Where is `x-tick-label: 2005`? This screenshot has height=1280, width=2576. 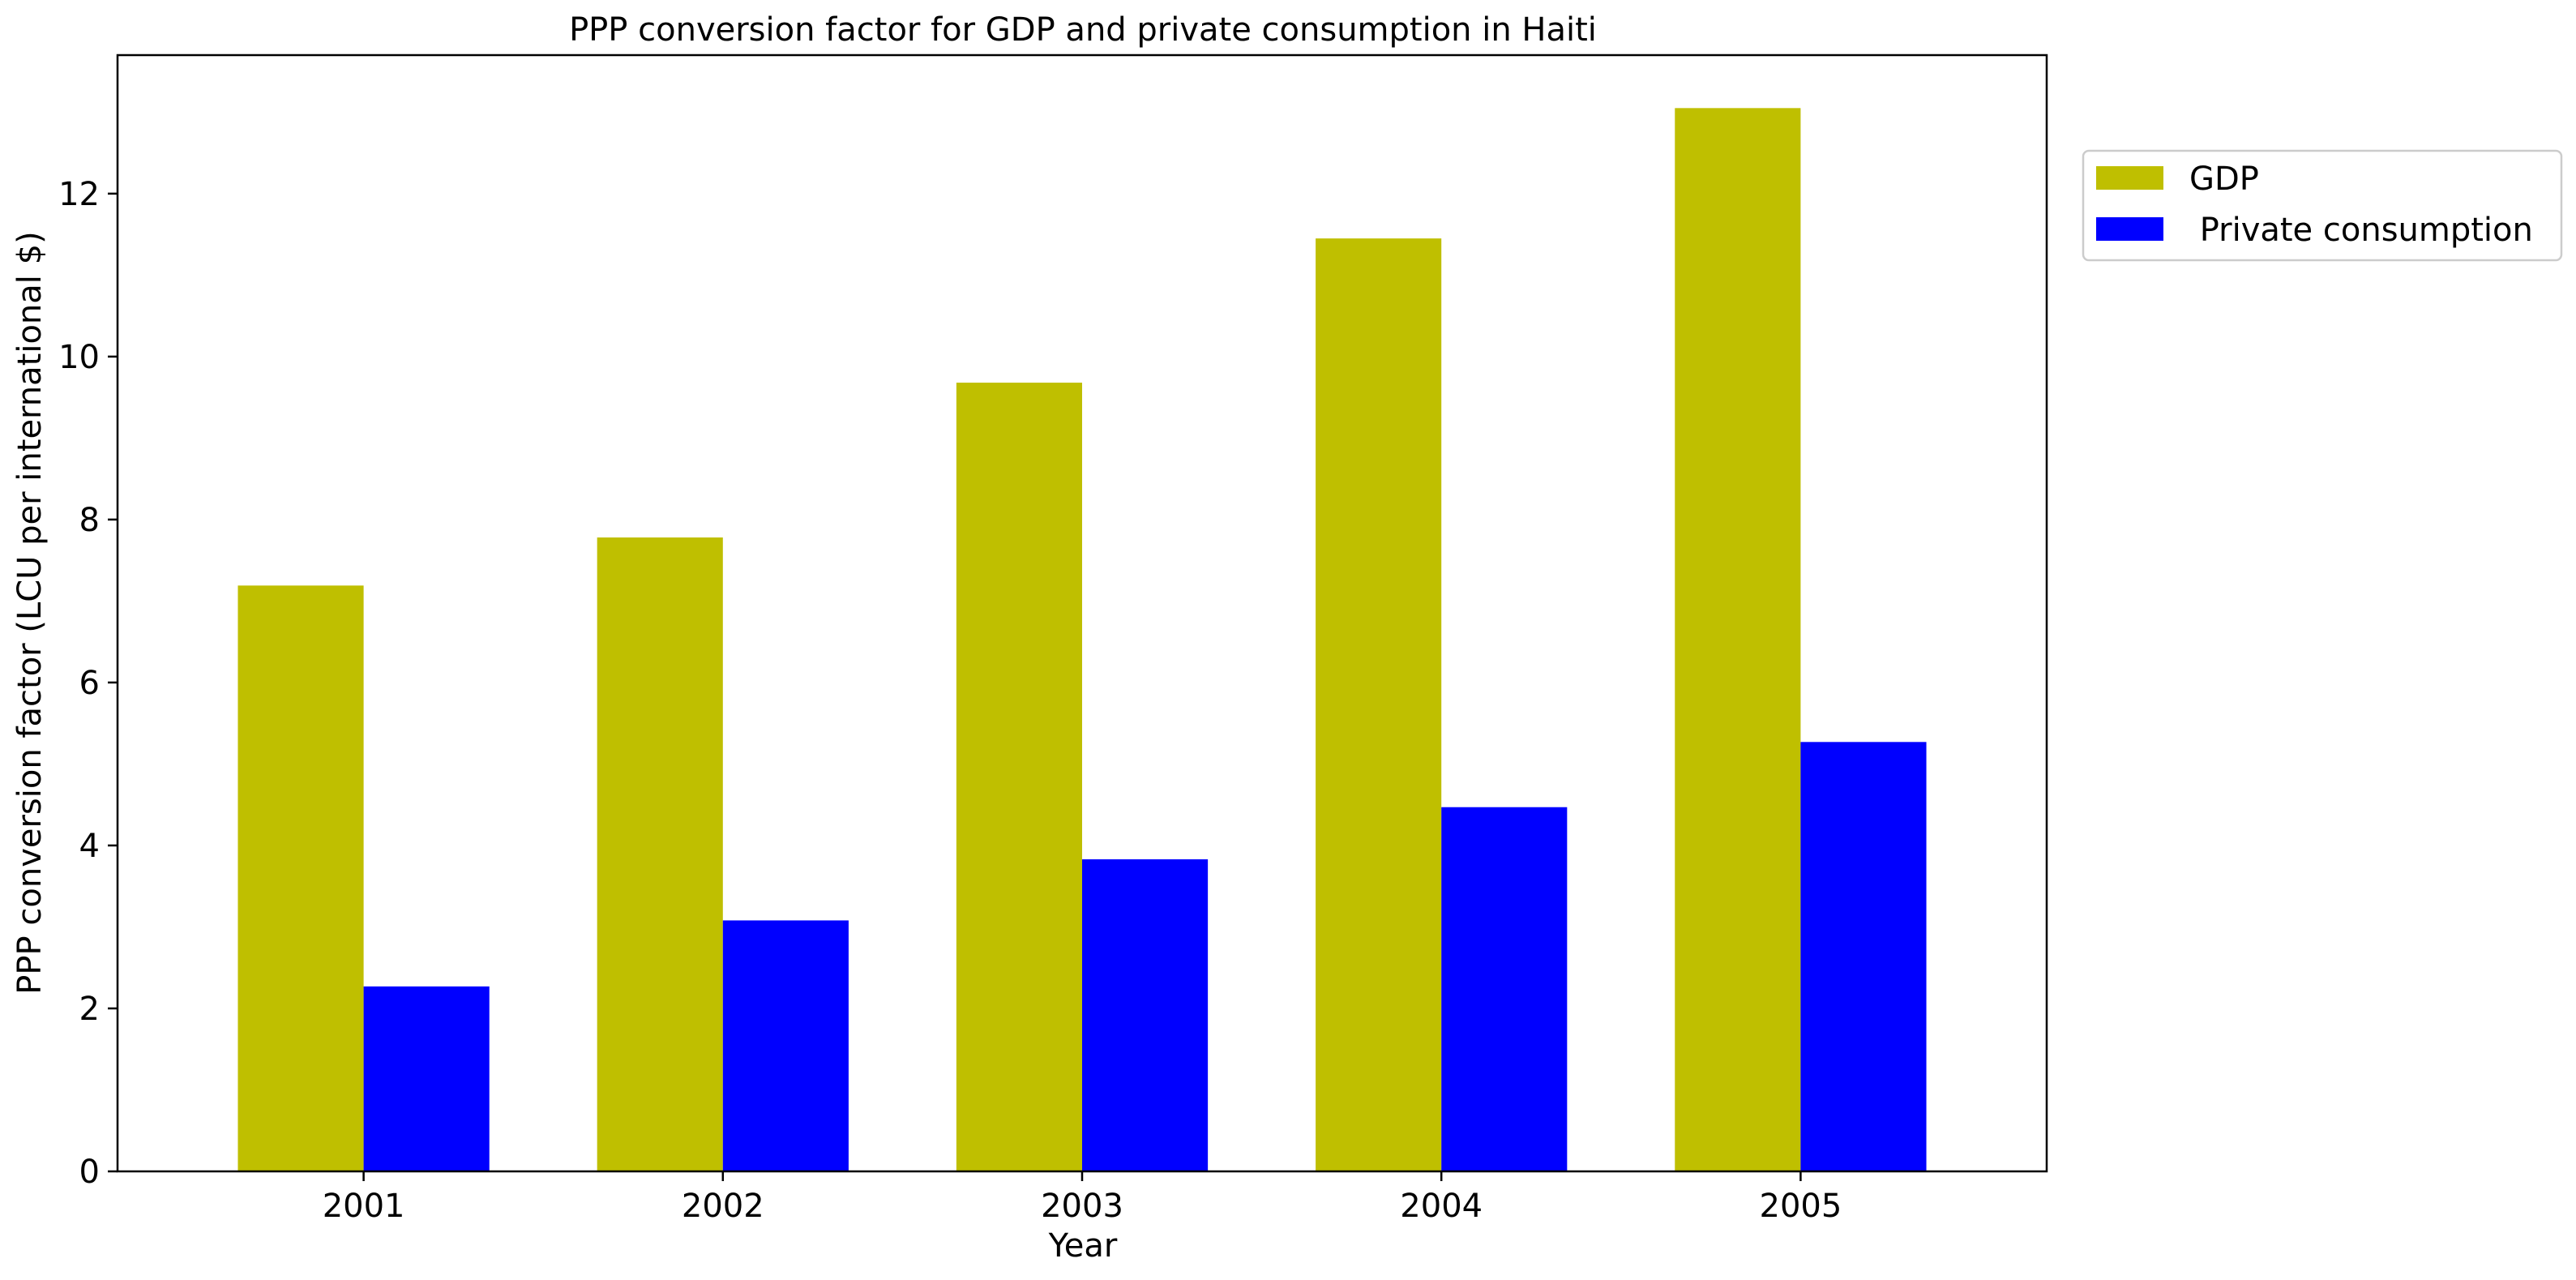
x-tick-label: 2005 is located at coordinates (1801, 1206).